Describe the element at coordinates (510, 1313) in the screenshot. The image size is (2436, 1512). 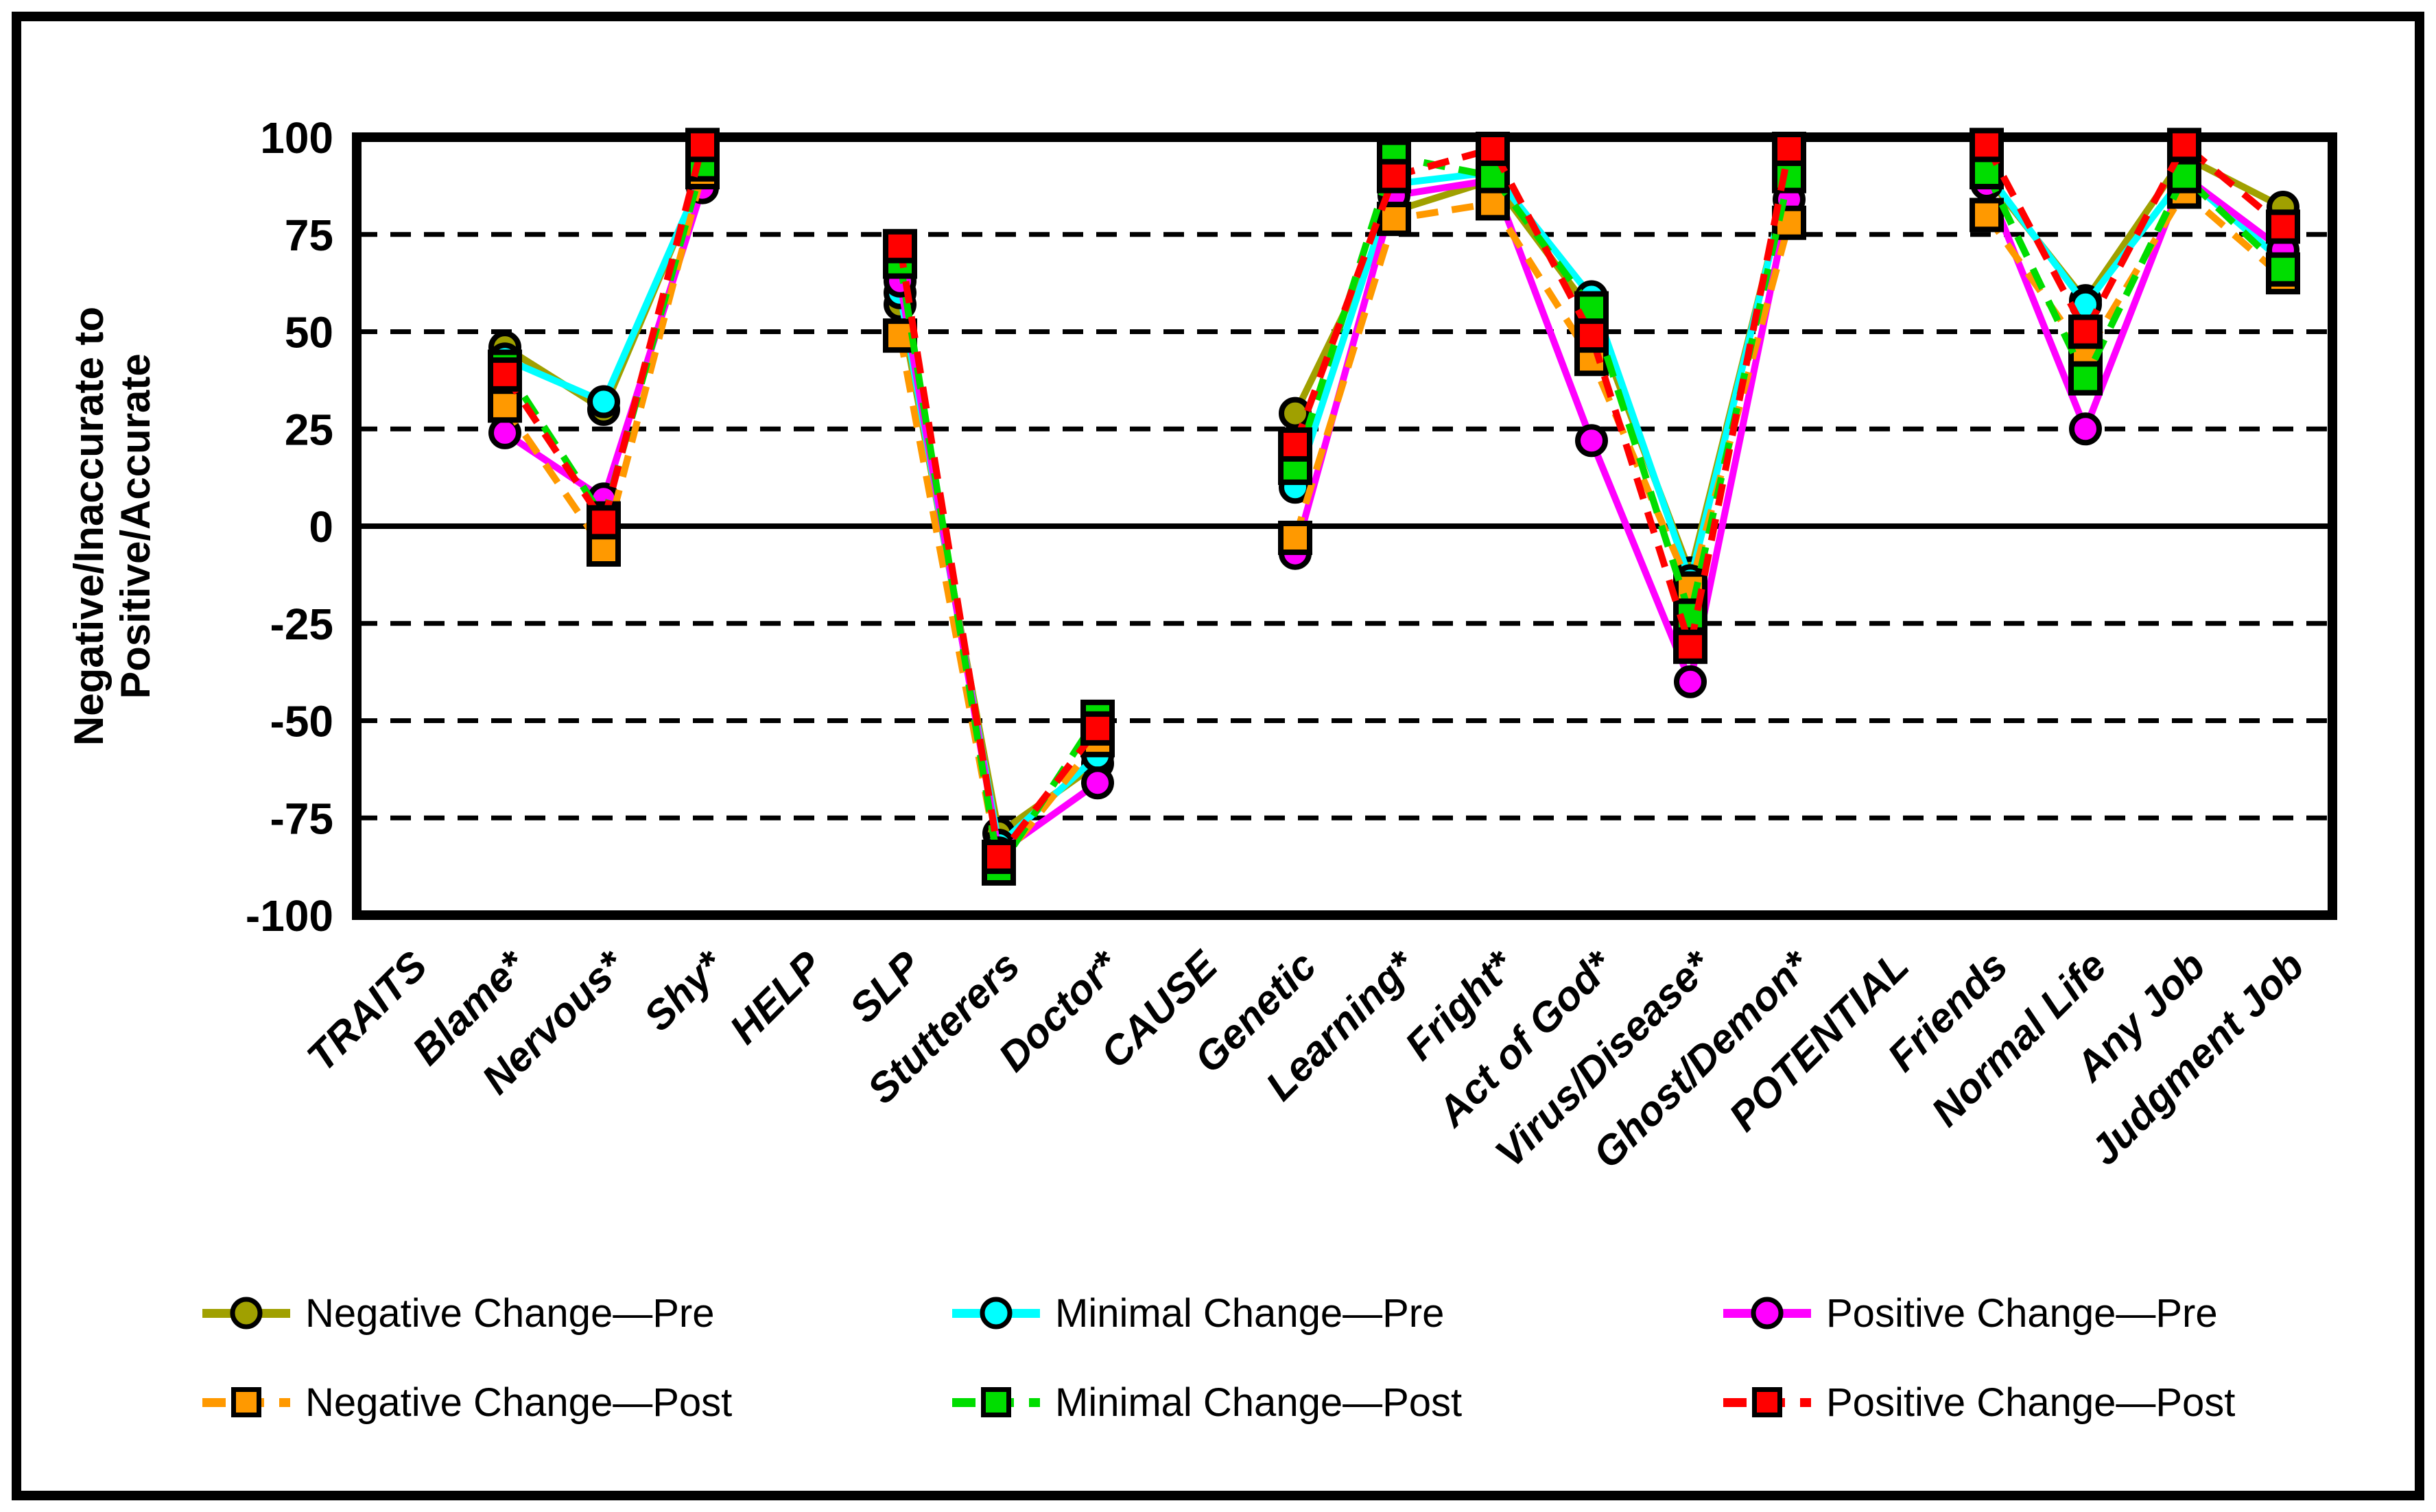
I see `legend-label: Negative Change—Pre` at that location.